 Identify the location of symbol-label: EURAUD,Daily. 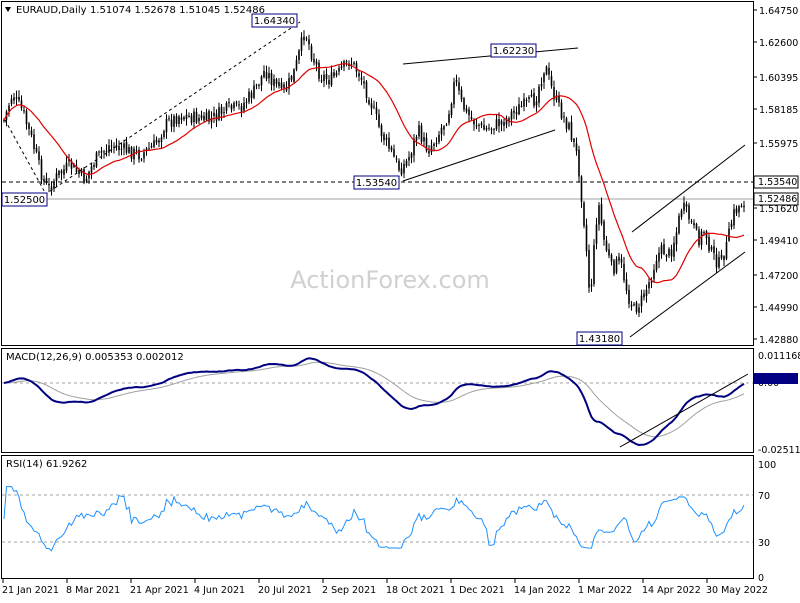
(51, 10).